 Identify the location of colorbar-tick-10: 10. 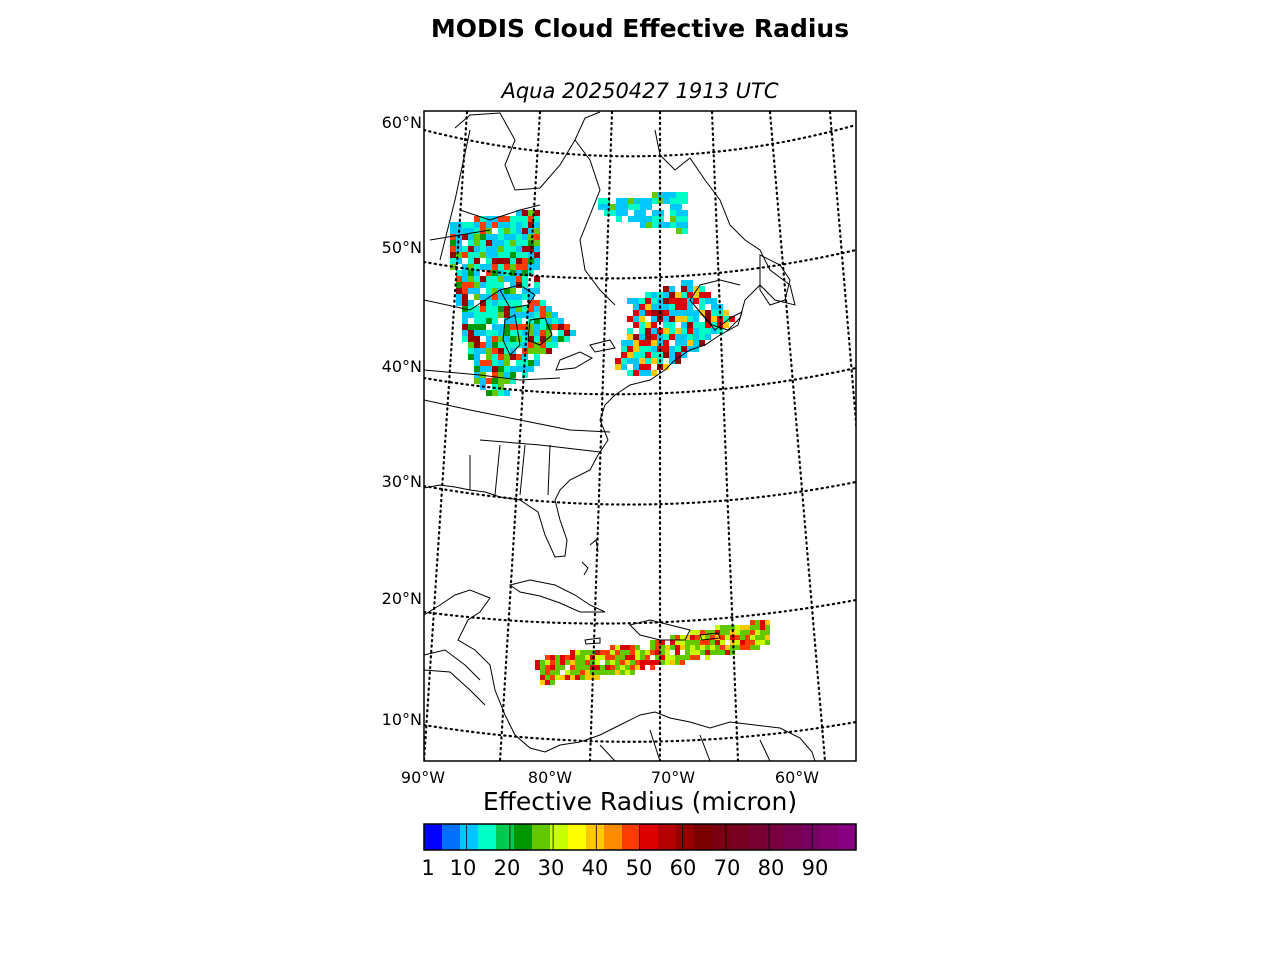
(463, 868).